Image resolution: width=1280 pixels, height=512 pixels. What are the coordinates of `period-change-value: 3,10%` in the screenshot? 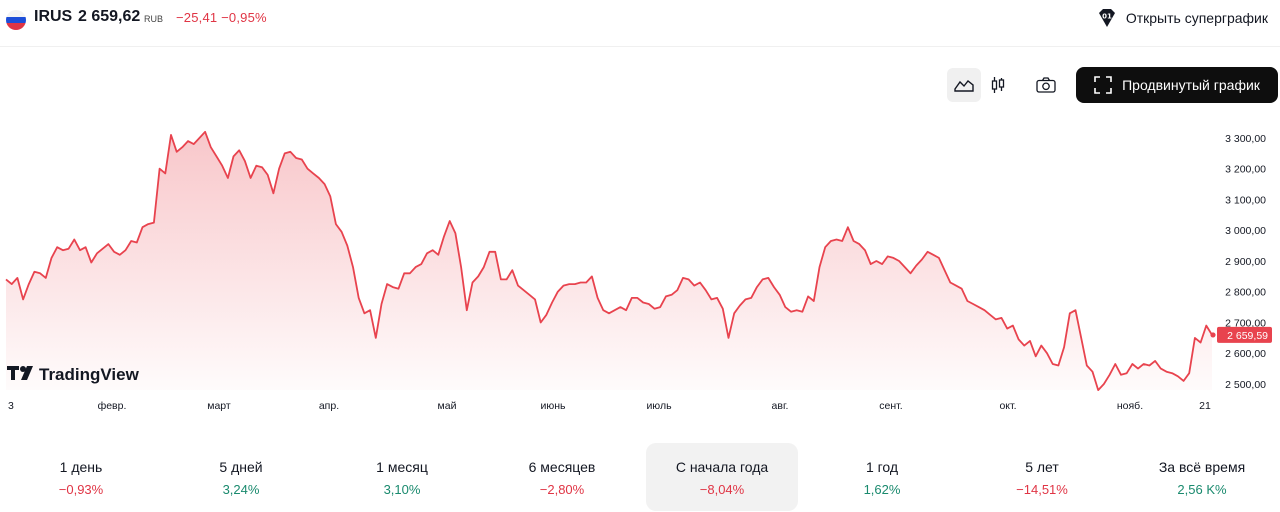 It's located at (402, 489).